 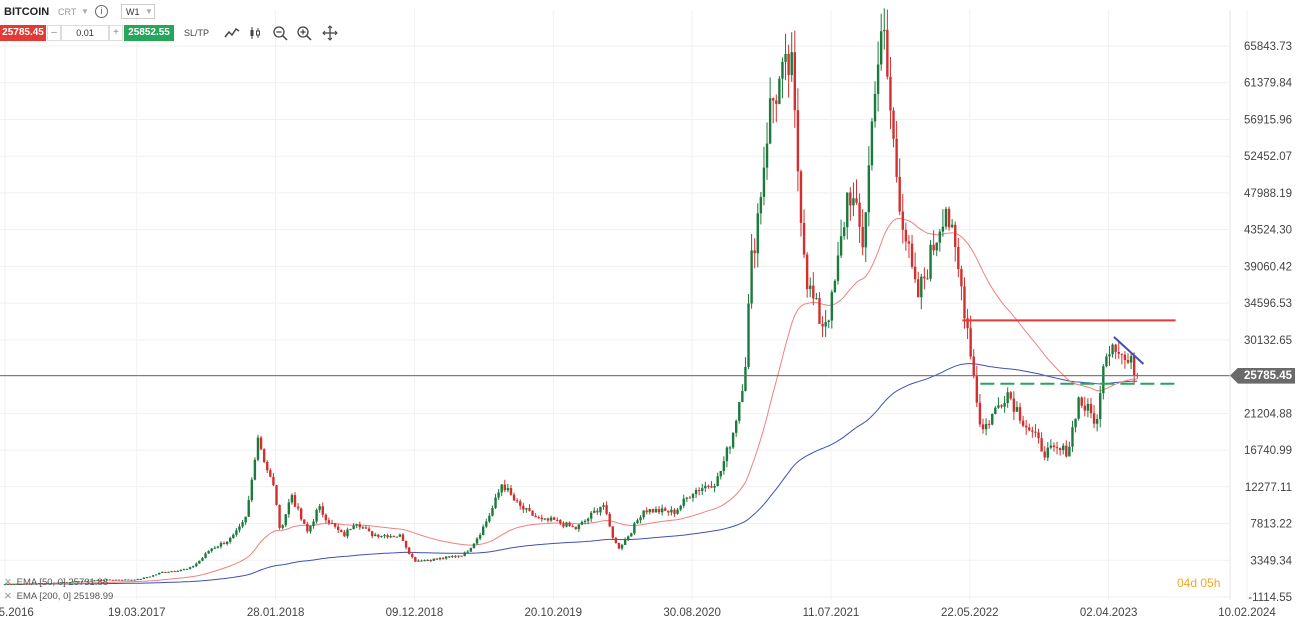 I want to click on account-type-label: CRT, so click(x=67, y=12).